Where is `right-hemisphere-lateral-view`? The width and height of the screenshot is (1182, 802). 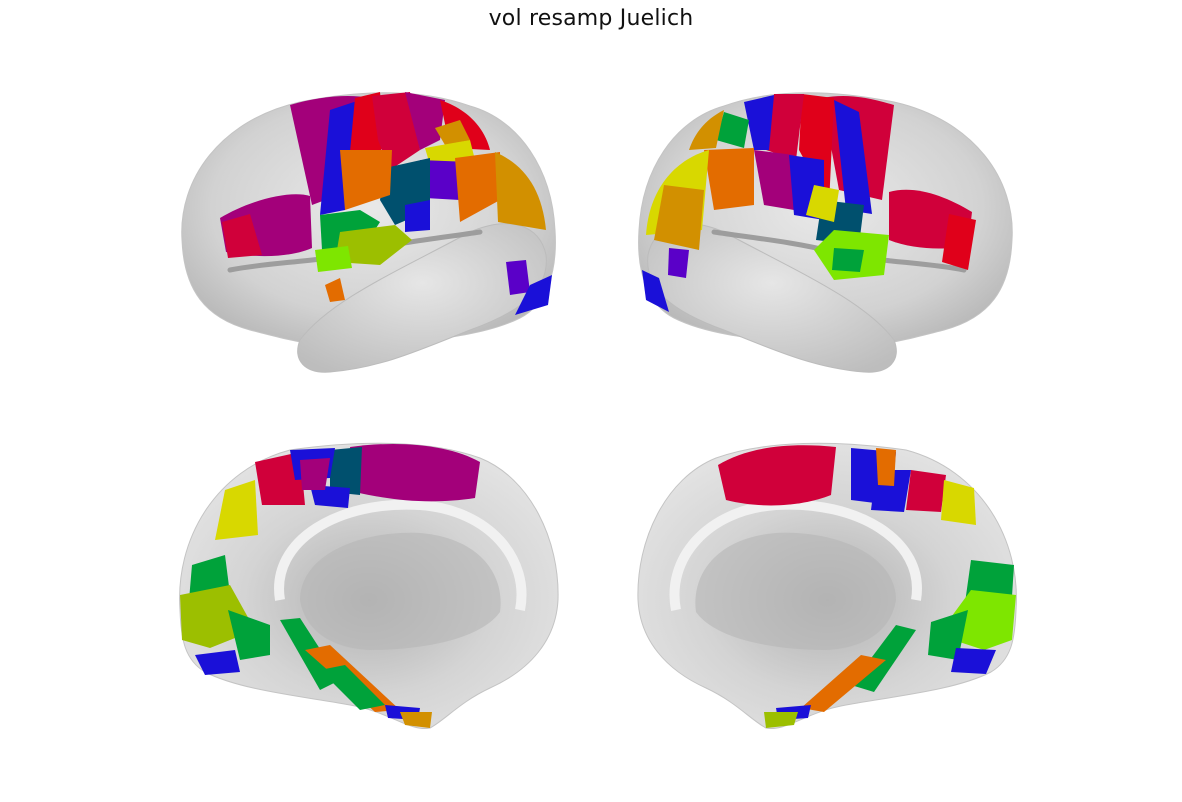
right-hemisphere-lateral-view is located at coordinates (825, 232).